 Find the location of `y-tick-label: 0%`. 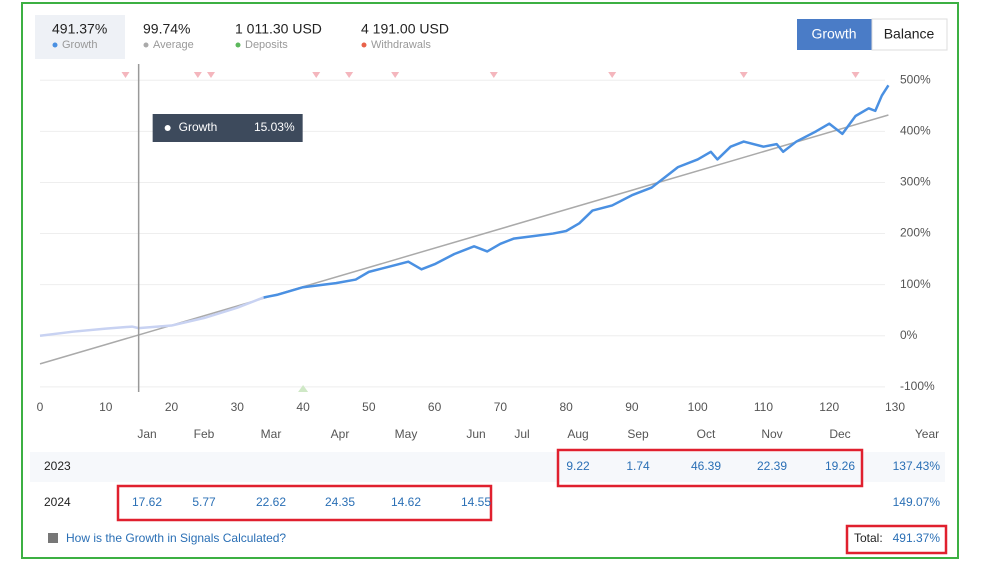

y-tick-label: 0% is located at coordinates (909, 335).